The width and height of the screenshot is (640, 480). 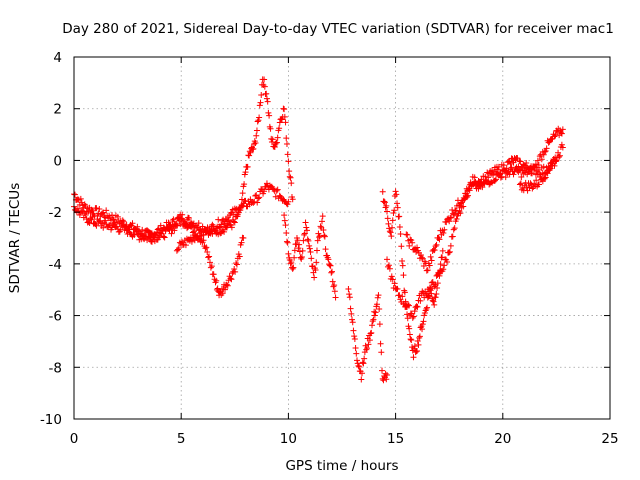 I want to click on series-track-c, so click(x=232, y=217).